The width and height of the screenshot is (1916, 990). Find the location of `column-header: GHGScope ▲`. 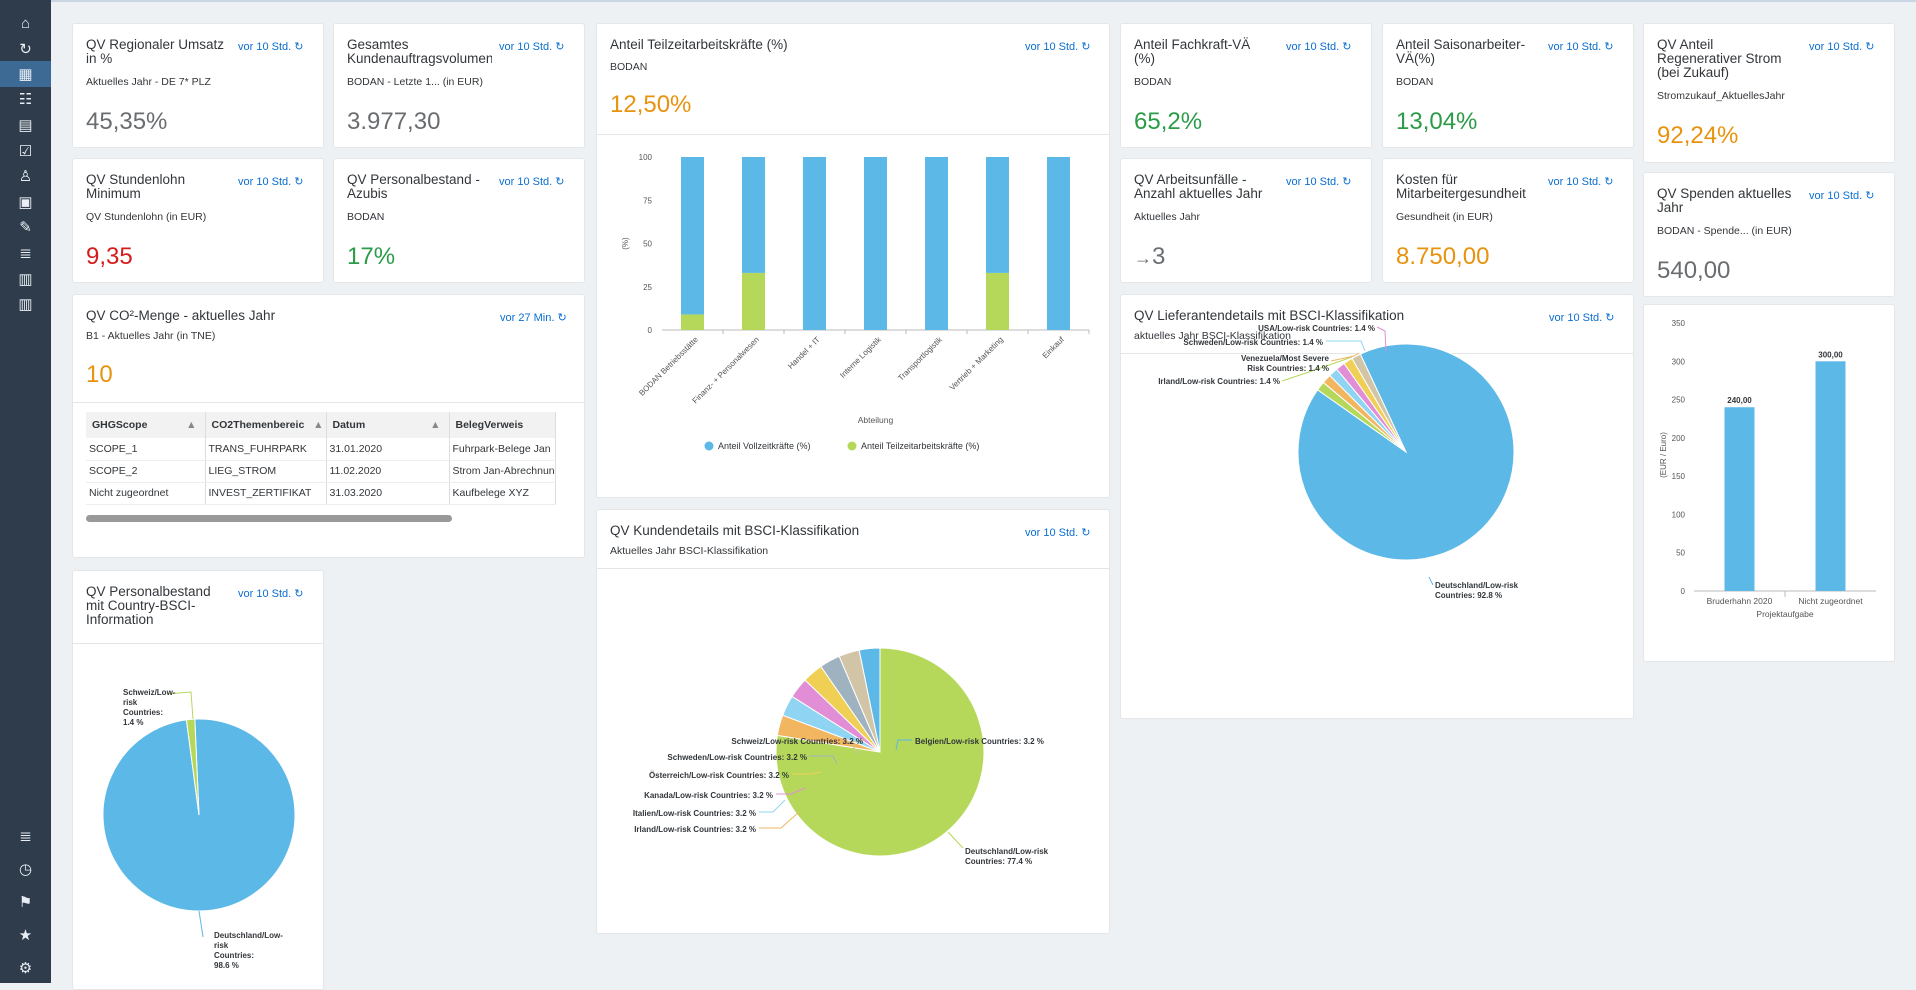

column-header: GHGScope ▲ is located at coordinates (146, 425).